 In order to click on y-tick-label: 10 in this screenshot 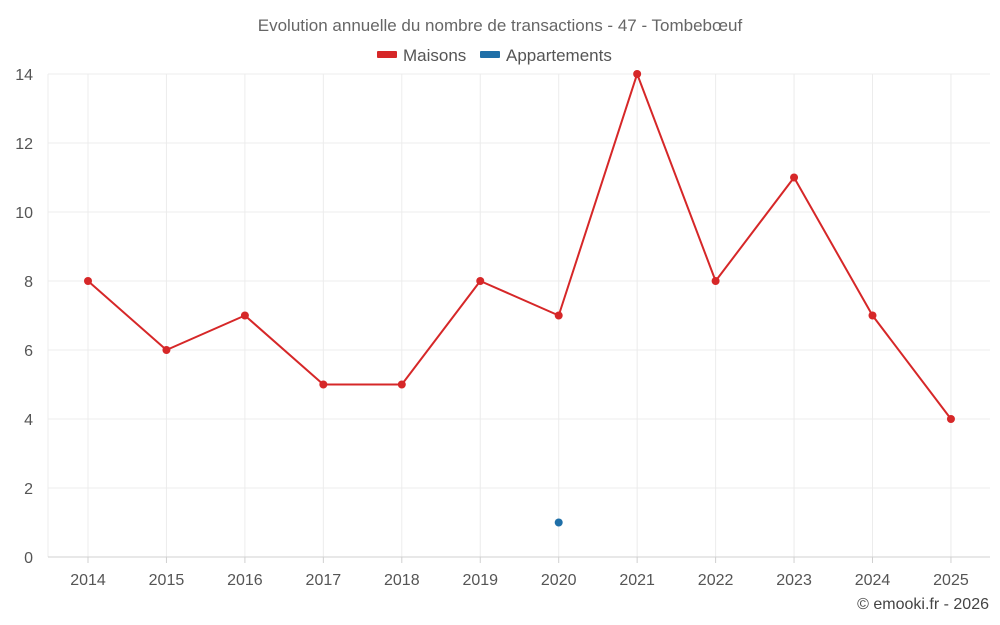, I will do `click(24, 213)`.